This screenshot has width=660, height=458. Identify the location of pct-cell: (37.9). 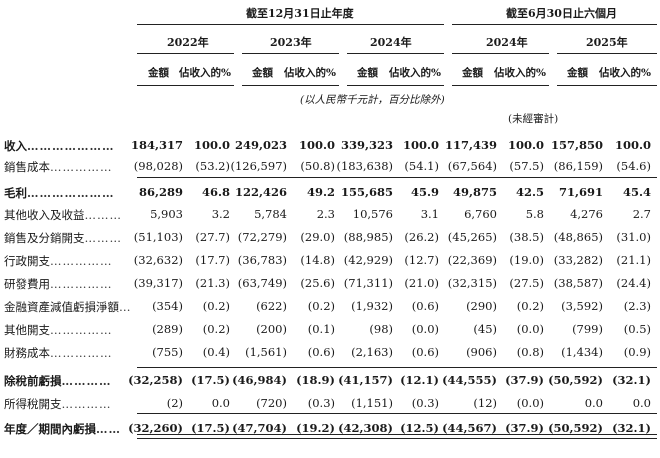
(524, 428).